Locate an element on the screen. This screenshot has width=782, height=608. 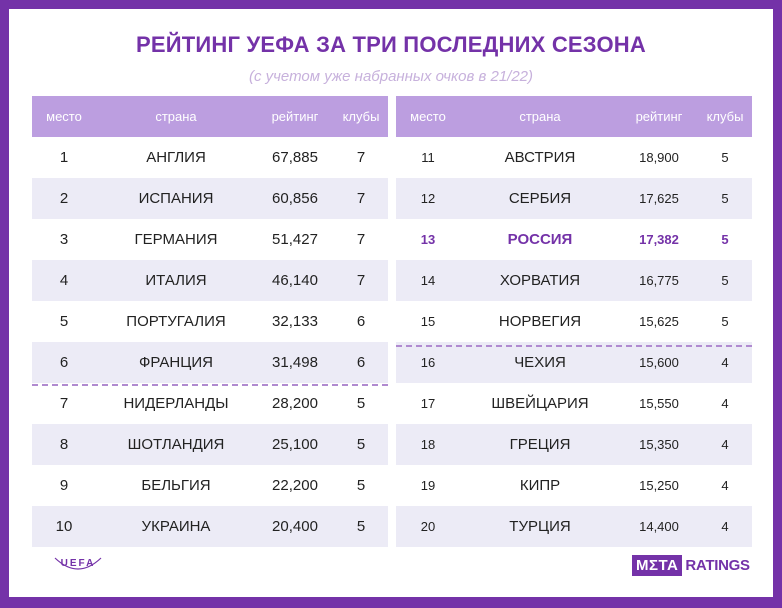
cell-rating: 60,856 is located at coordinates (295, 198).